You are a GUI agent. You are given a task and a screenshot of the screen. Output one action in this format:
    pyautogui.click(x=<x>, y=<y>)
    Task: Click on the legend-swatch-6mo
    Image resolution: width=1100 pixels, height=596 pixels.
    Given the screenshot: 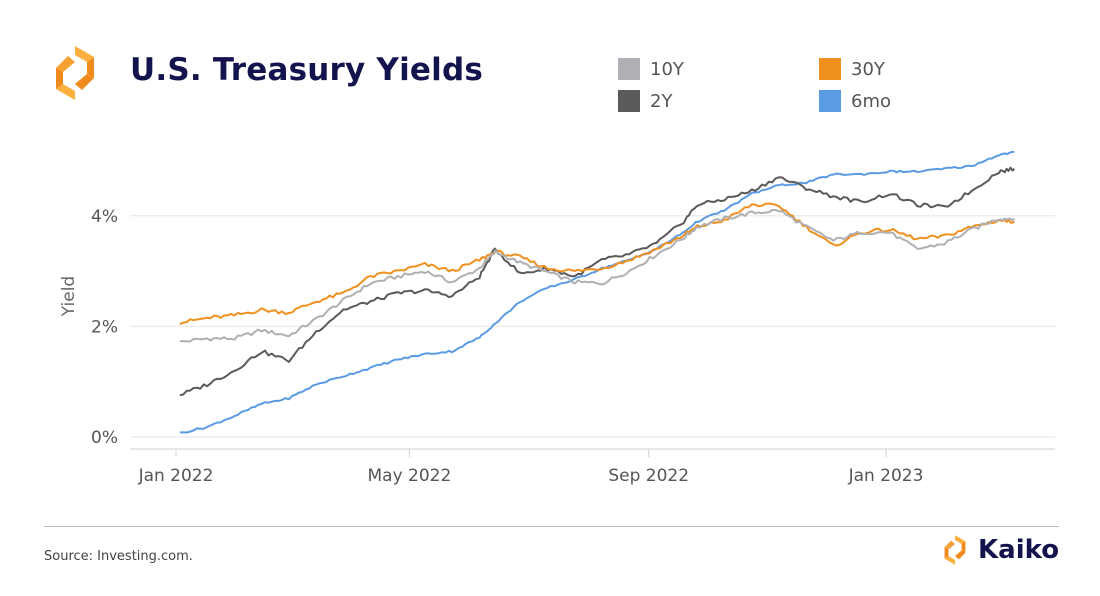 What is the action you would take?
    pyautogui.click(x=830, y=101)
    